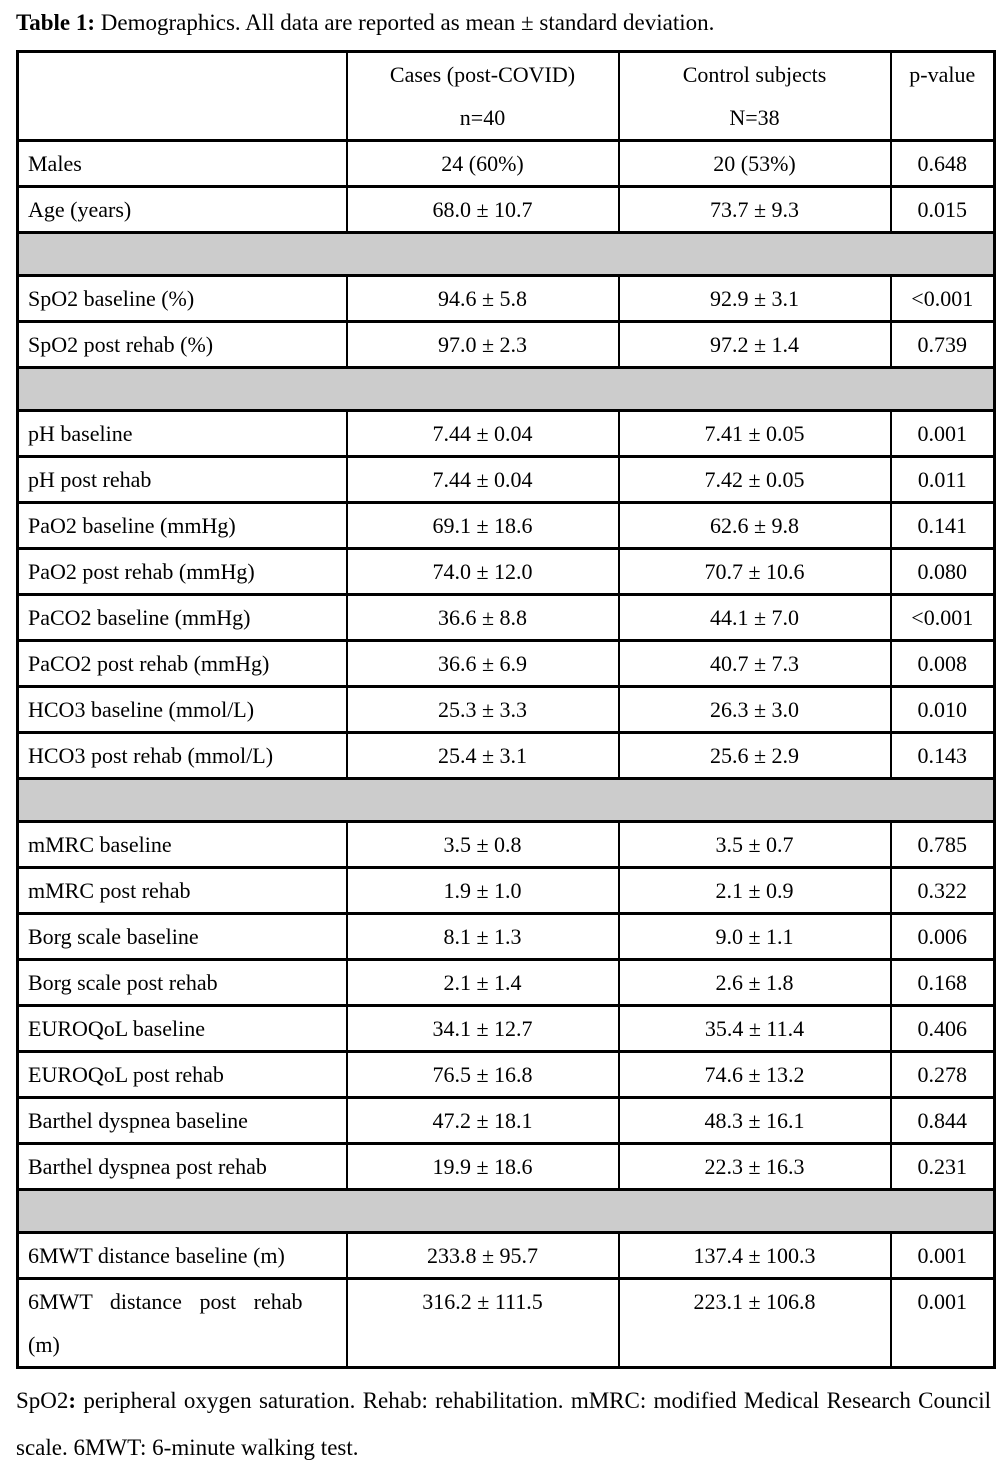 This screenshot has width=1005, height=1481. What do you see at coordinates (942, 344) in the screenshot?
I see `pvalue-cell: 0.739` at bounding box center [942, 344].